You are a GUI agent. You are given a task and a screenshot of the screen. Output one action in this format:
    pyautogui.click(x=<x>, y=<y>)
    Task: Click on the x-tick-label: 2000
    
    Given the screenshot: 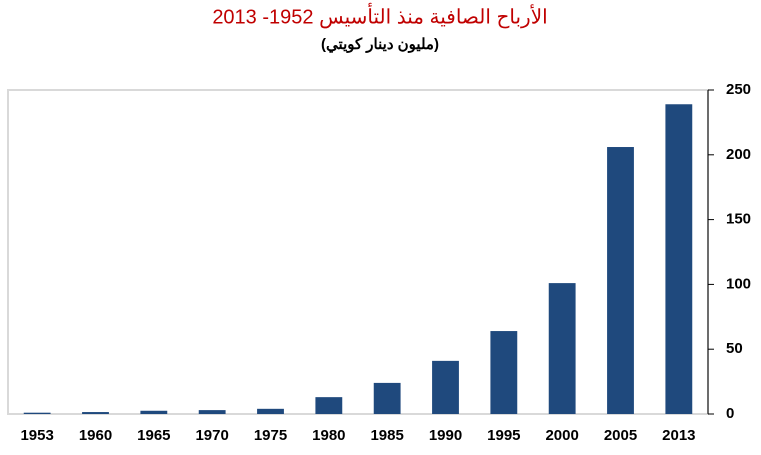 What is the action you would take?
    pyautogui.click(x=561, y=435)
    